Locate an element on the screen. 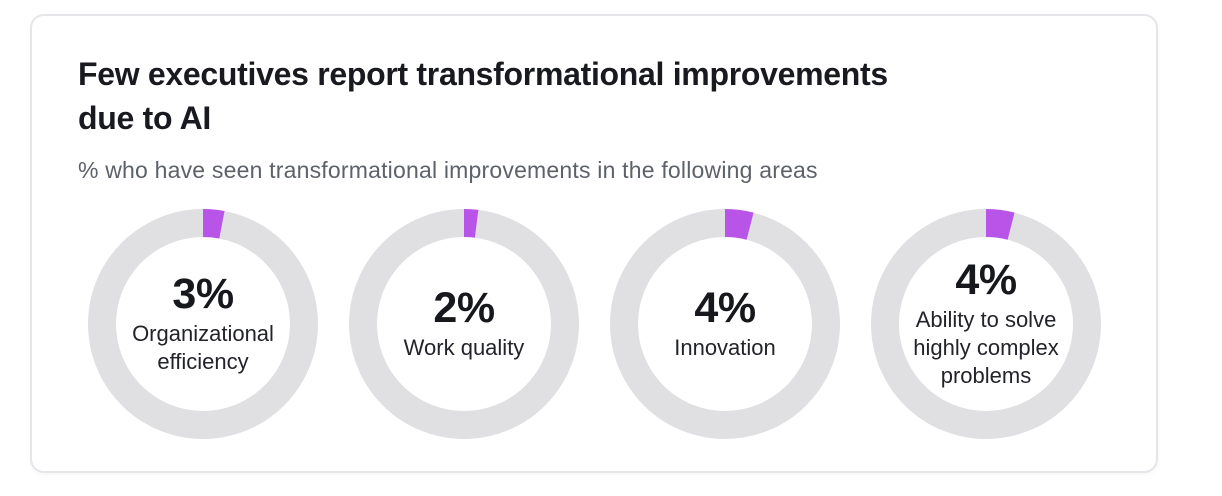 This screenshot has width=1222, height=496. donut-chart-organizational-efficiency: 3% Organizational efficiency is located at coordinates (203, 324).